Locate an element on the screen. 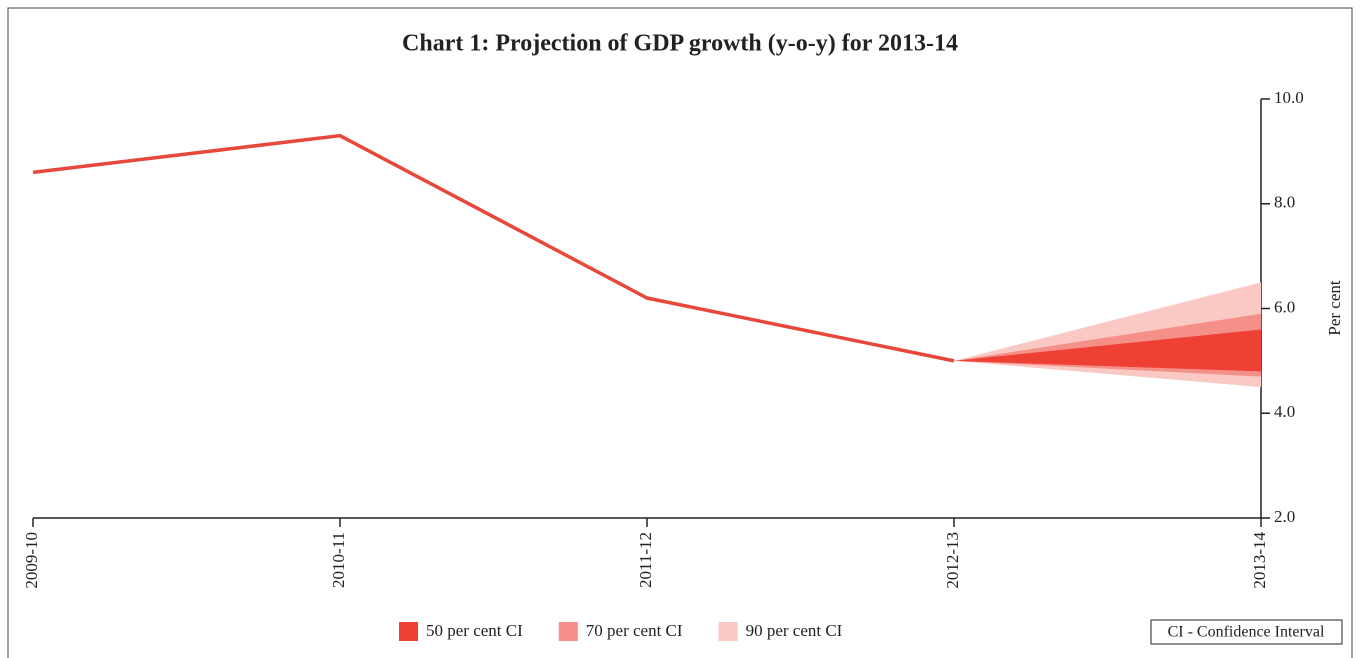 The height and width of the screenshot is (658, 1360). y-tick-label: 2.0 is located at coordinates (1284, 516).